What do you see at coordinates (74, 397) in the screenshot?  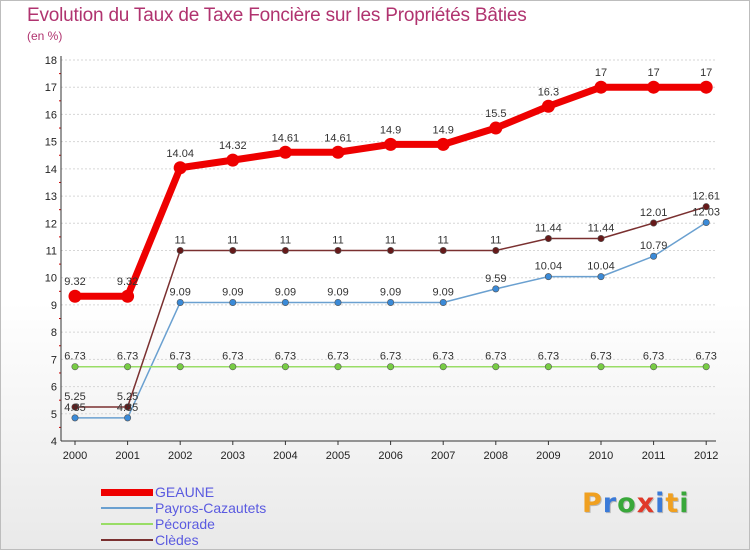 I see `data-label: 5.25` at bounding box center [74, 397].